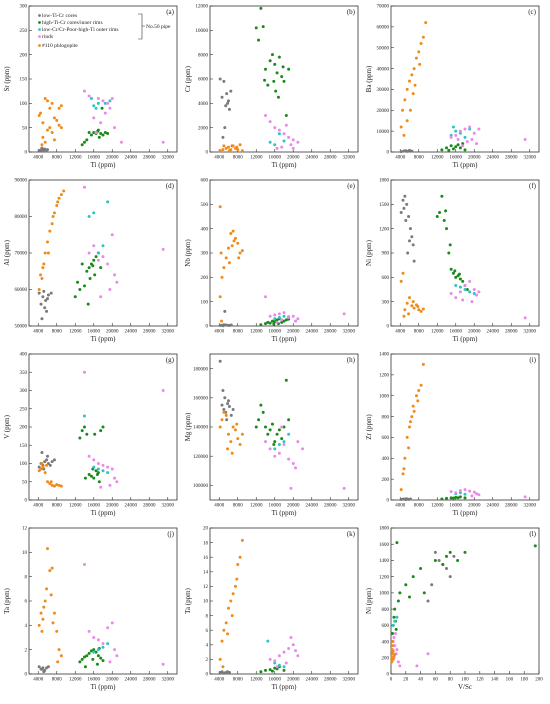 This screenshot has width=550, height=704. I want to click on legend-bracket, so click(141, 26).